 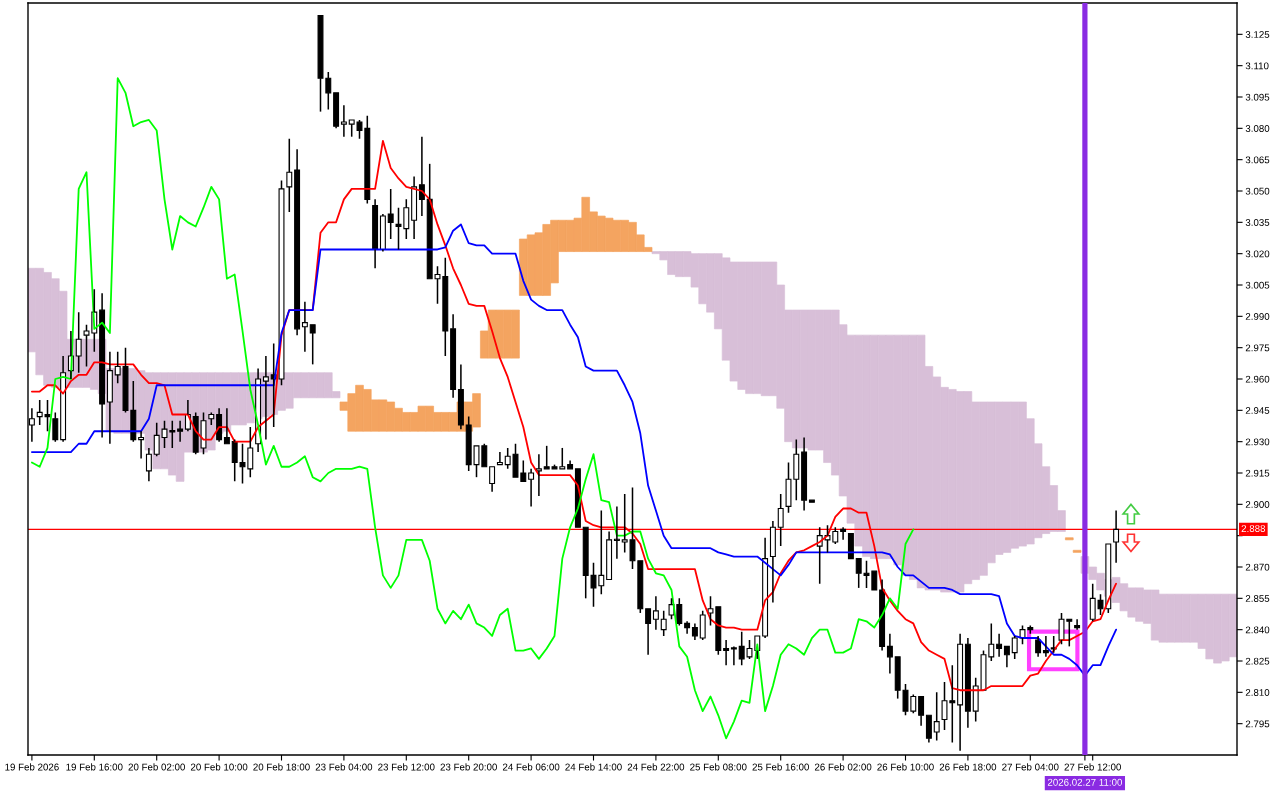 I want to click on y-tick-label: 3.080, so click(x=1257, y=128).